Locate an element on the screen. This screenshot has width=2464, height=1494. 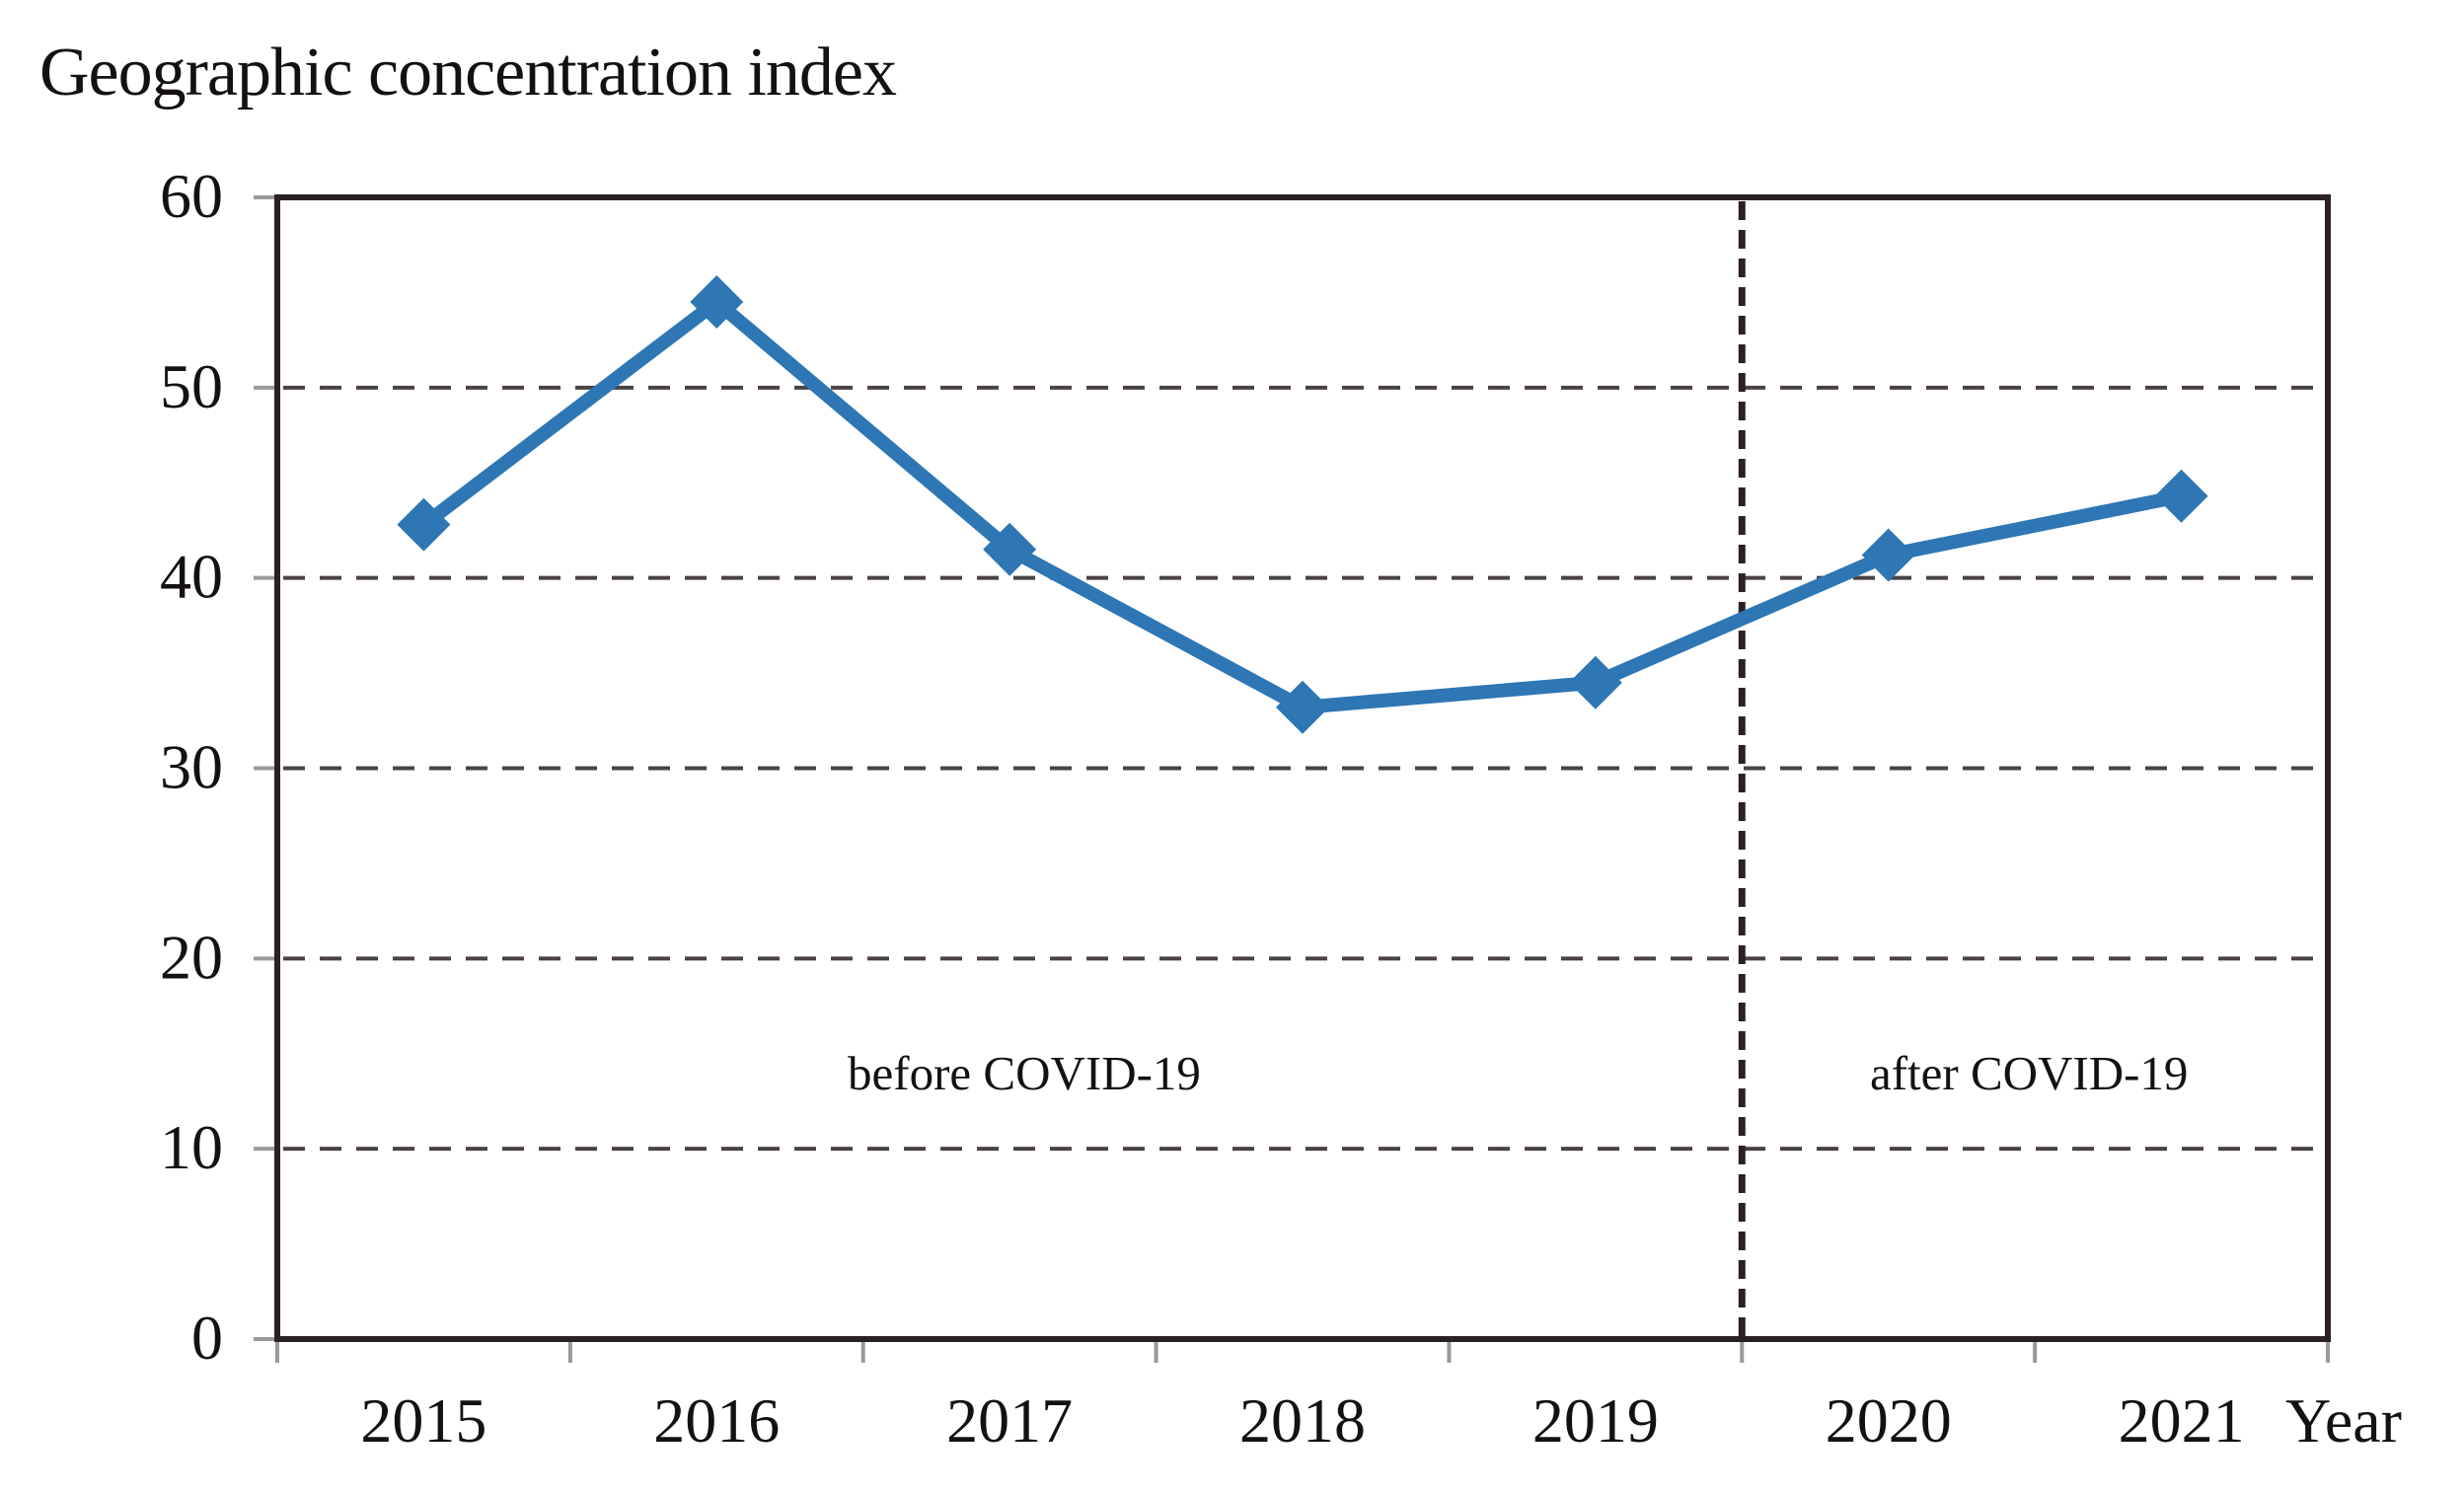
data-point-2016 is located at coordinates (717, 302).